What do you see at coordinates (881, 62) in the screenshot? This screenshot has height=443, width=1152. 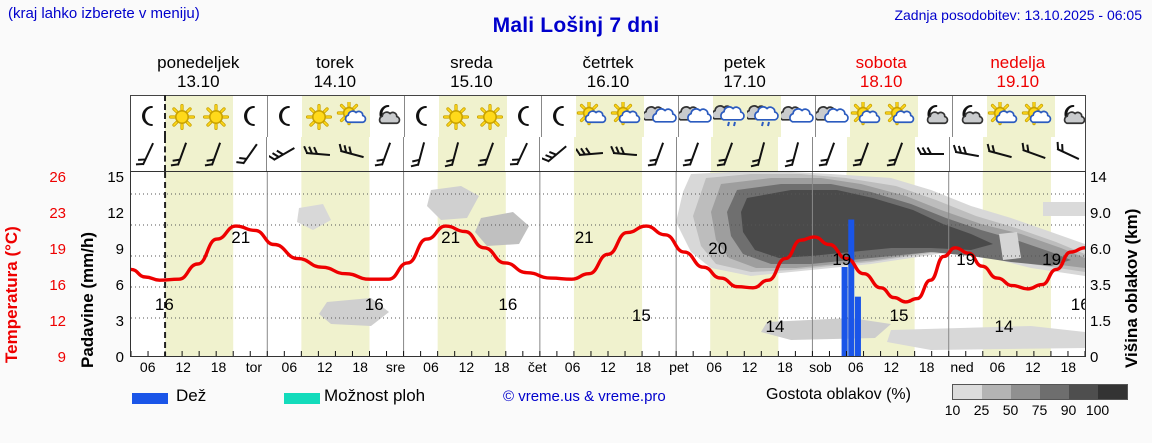 I see `day-name: sobota` at bounding box center [881, 62].